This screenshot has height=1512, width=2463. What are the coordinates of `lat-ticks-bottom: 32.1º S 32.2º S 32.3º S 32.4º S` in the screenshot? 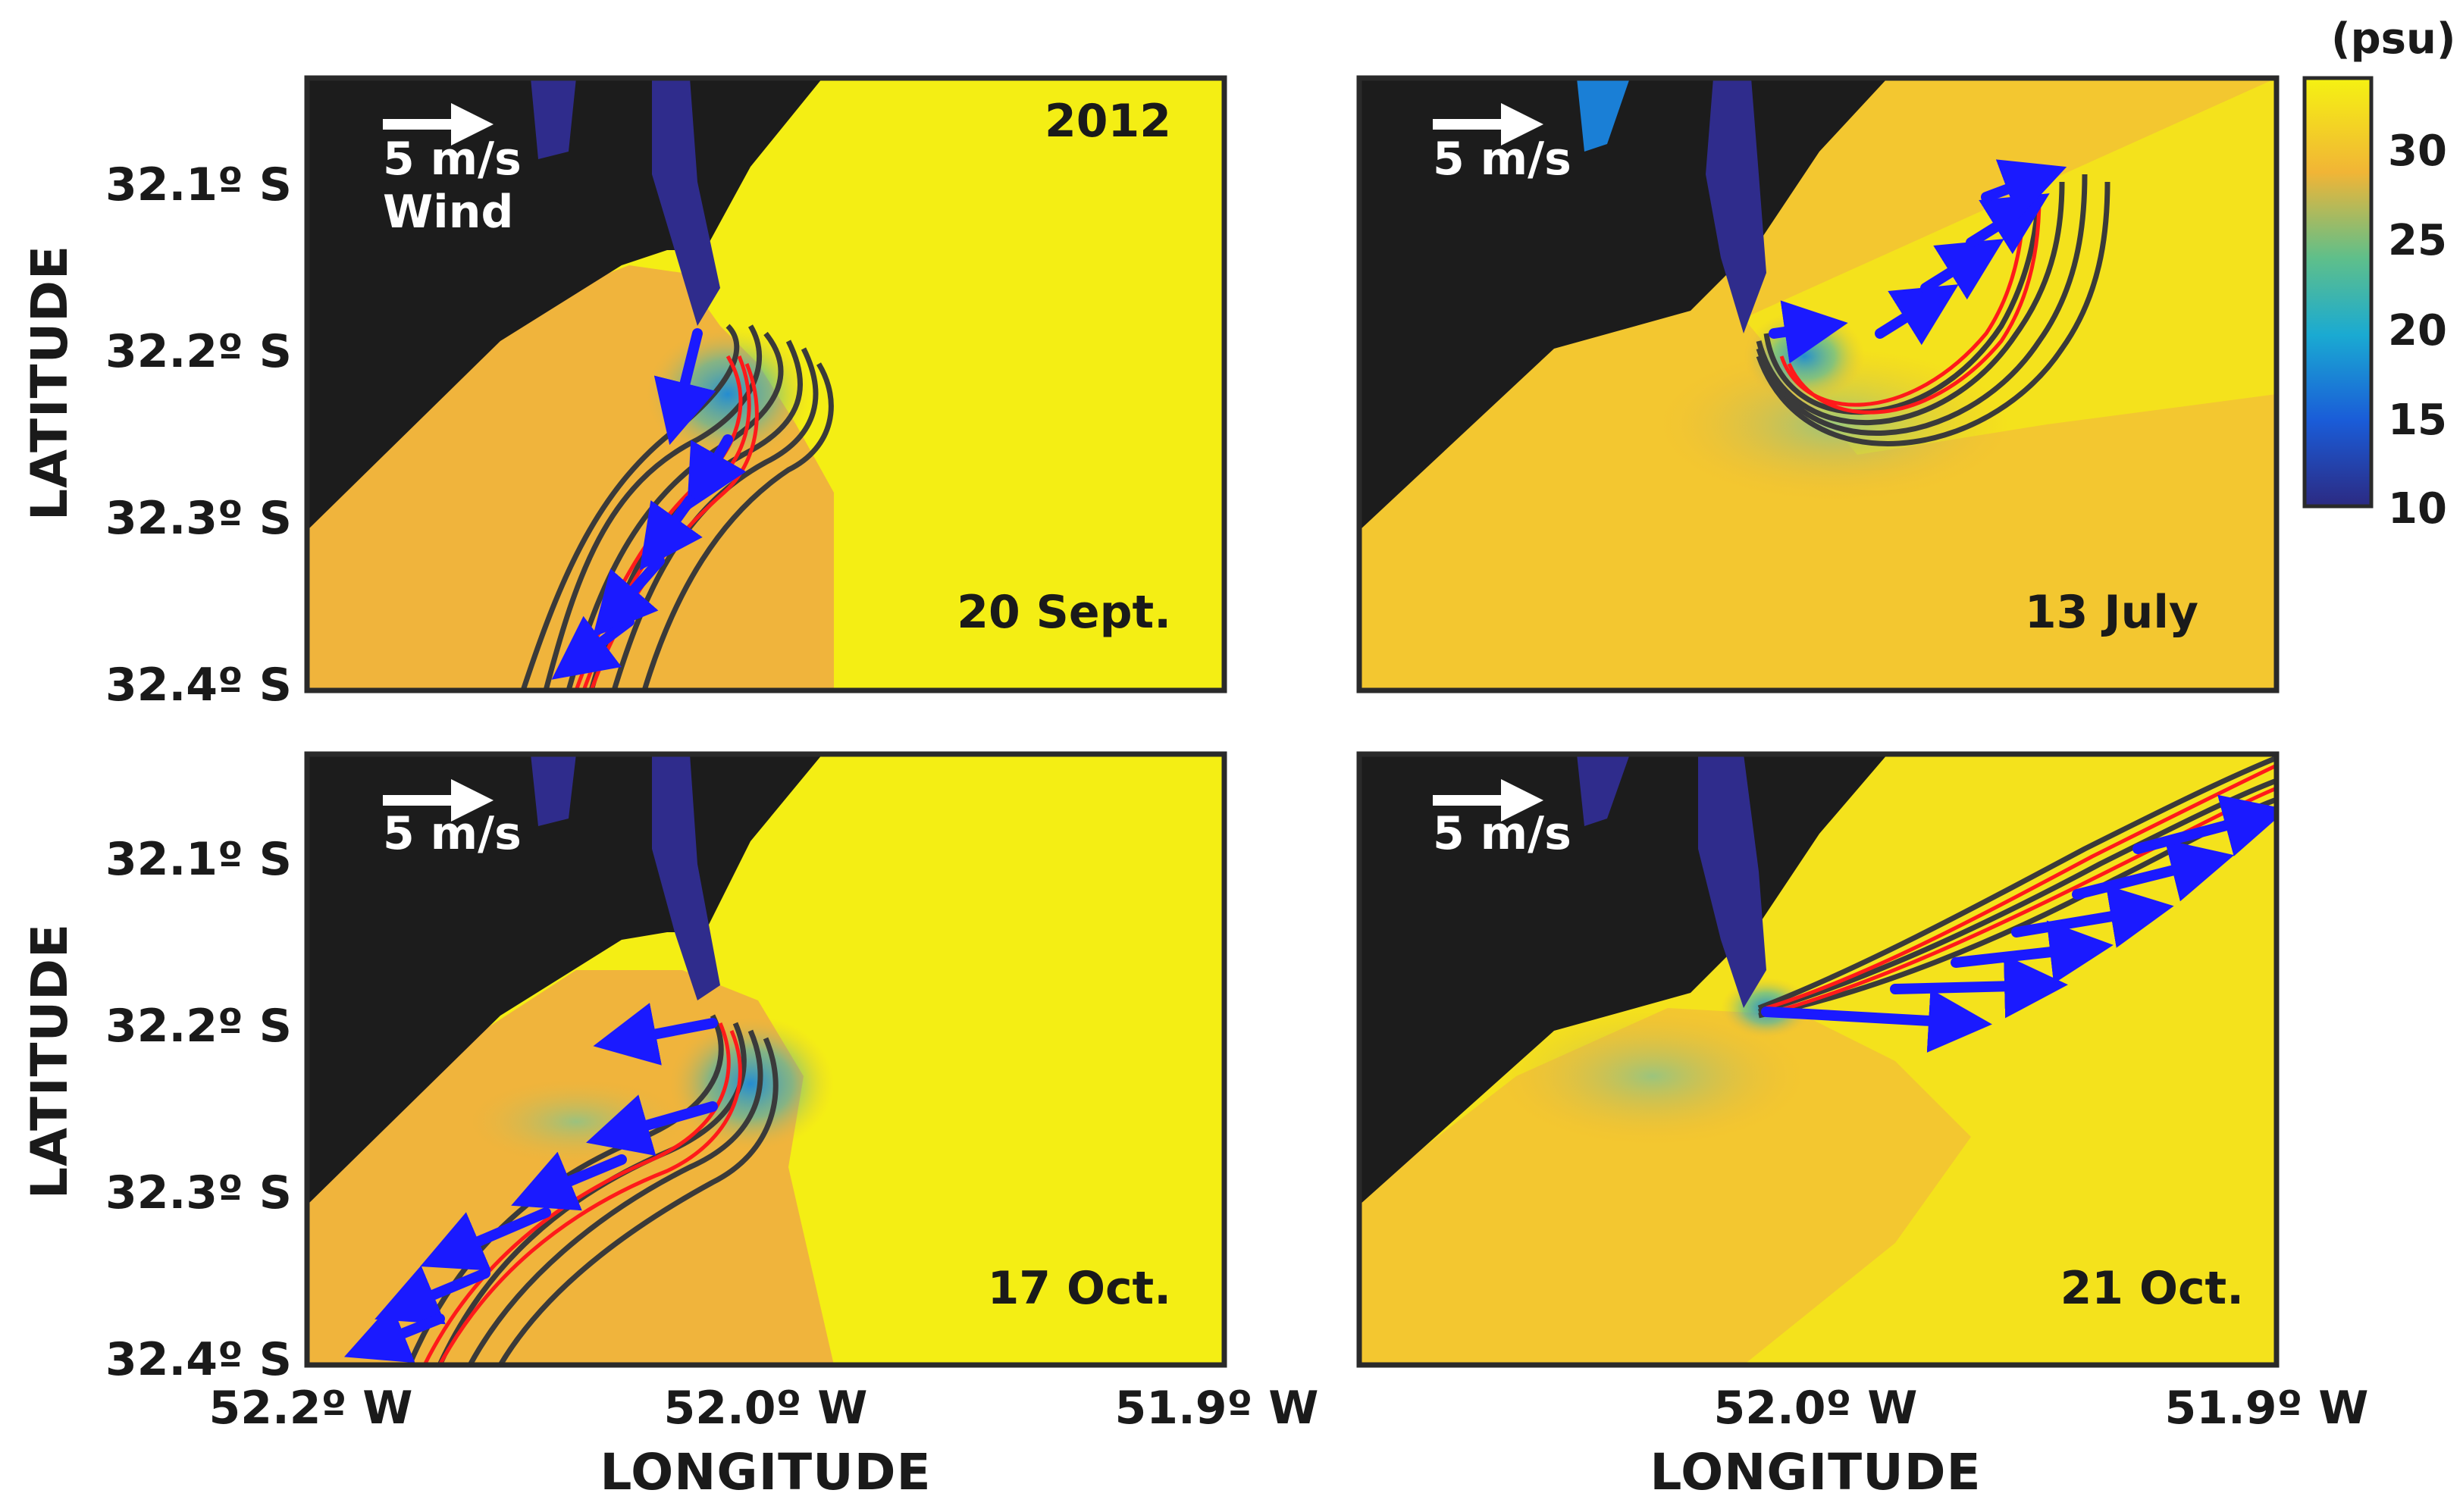 It's located at (198, 1109).